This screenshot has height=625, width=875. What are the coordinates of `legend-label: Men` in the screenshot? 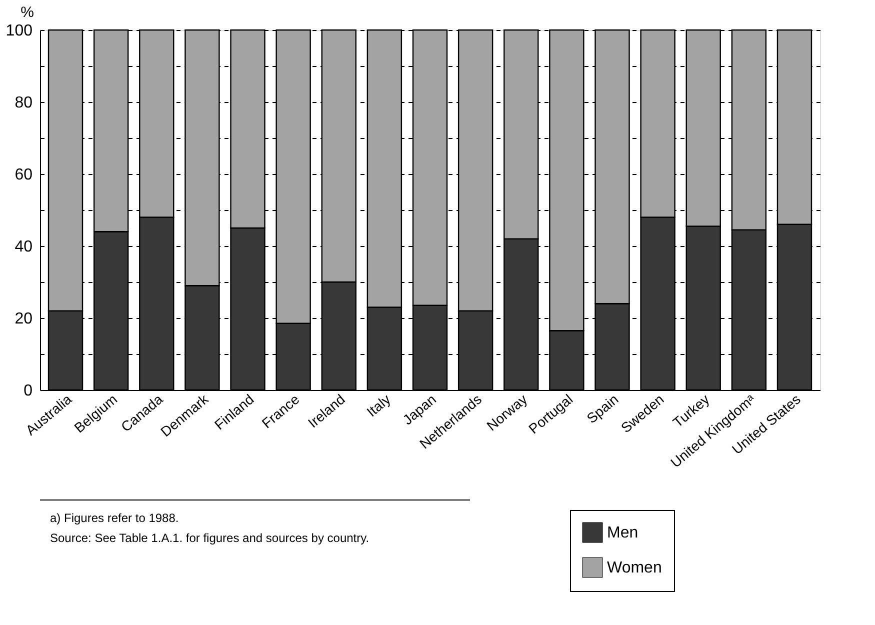 It's located at (622, 533).